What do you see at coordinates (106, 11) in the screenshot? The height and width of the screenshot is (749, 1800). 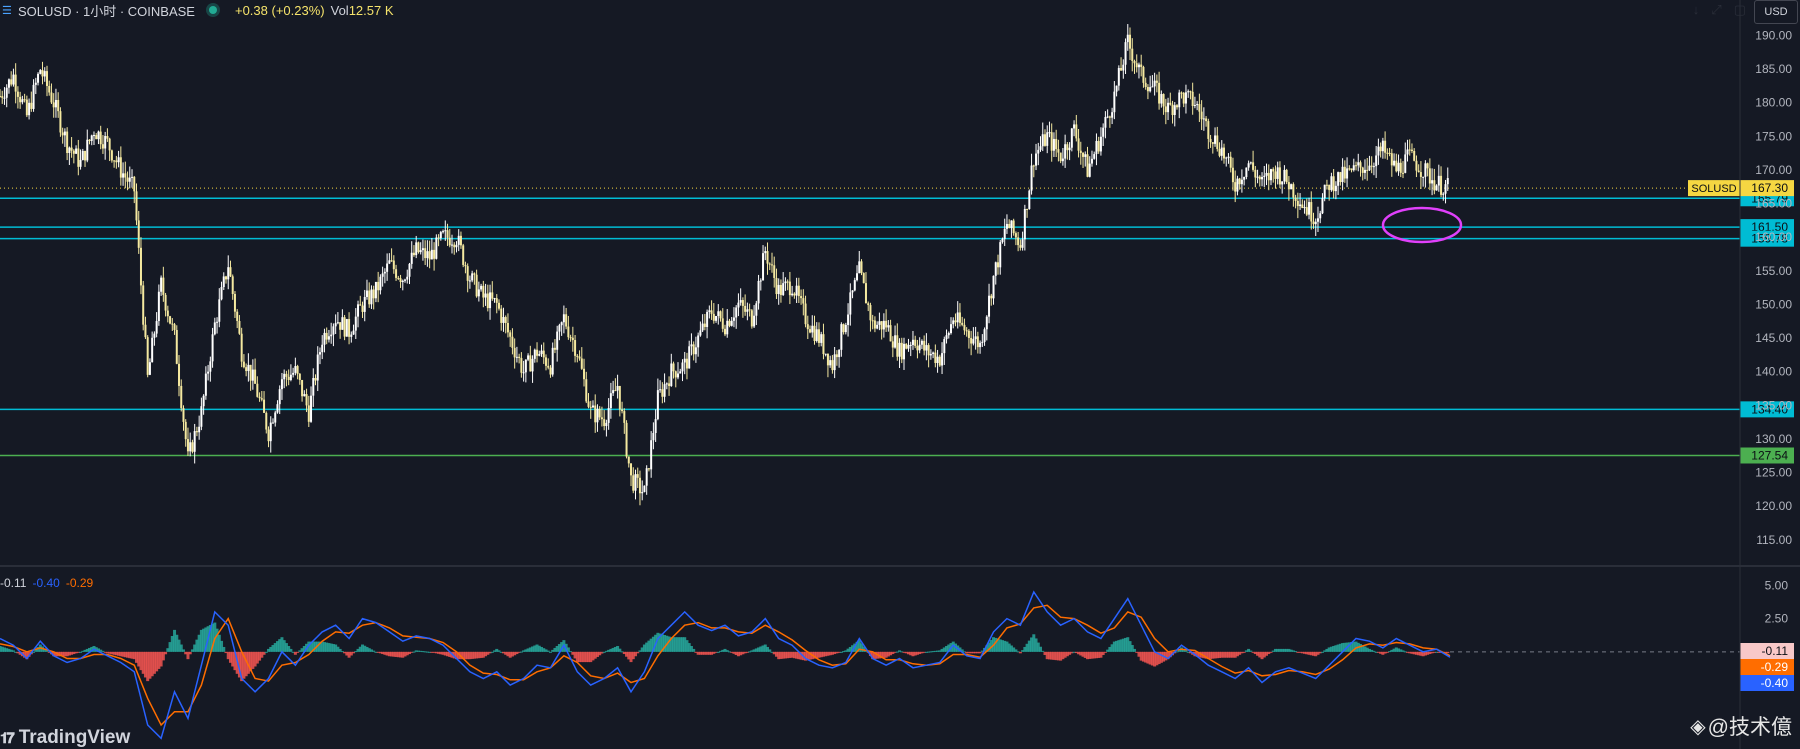 I see `symbol-title: SOLUSD · 1小时 · COINBASE` at bounding box center [106, 11].